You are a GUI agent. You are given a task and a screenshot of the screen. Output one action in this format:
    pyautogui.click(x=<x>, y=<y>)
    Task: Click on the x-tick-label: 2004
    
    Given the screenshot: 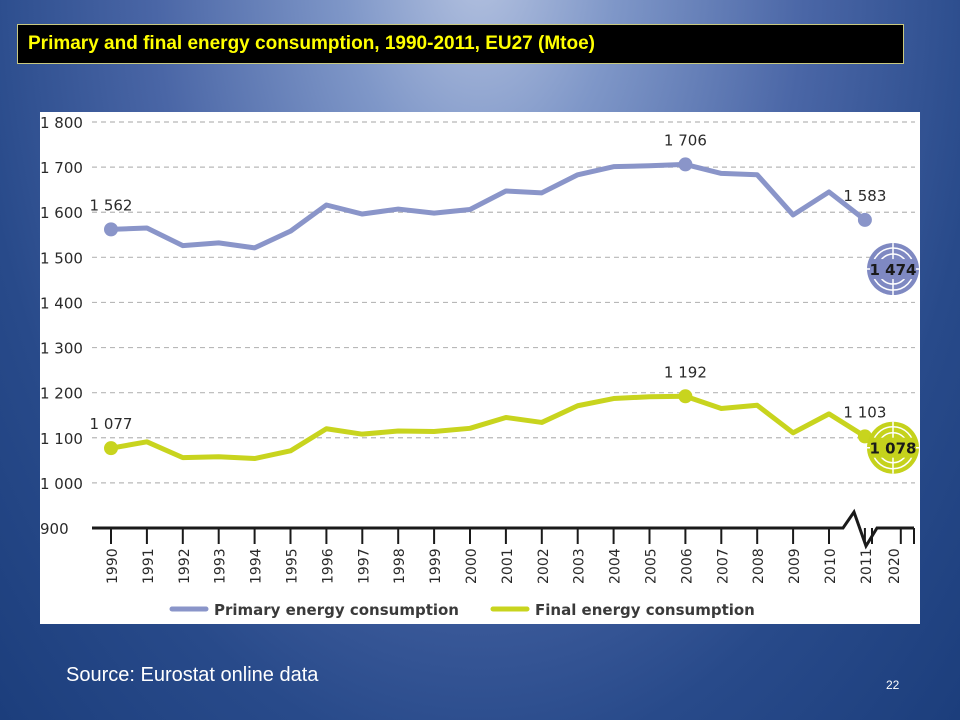 What is the action you would take?
    pyautogui.click(x=616, y=566)
    